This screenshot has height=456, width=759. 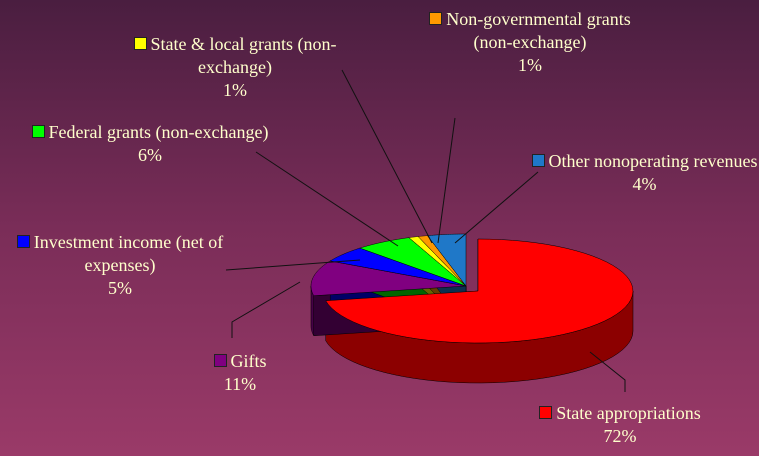 I want to click on slice-label: Federal grants (non-exchange) 6%, so click(x=150, y=144).